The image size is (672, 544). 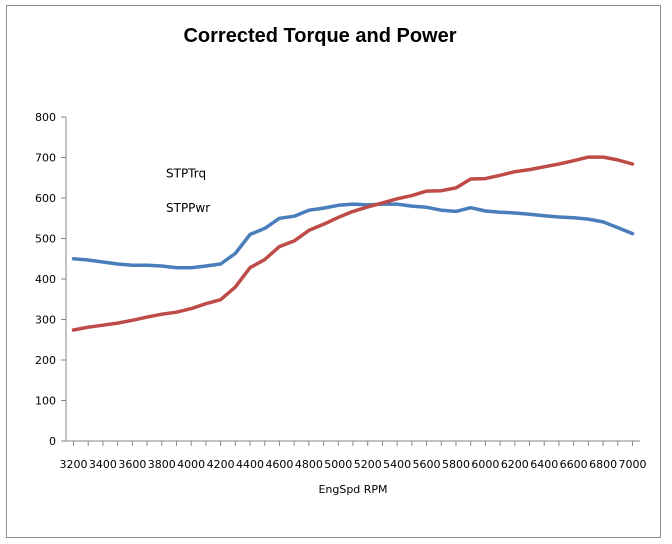 I want to click on x-tick-label: 4400, so click(x=250, y=464).